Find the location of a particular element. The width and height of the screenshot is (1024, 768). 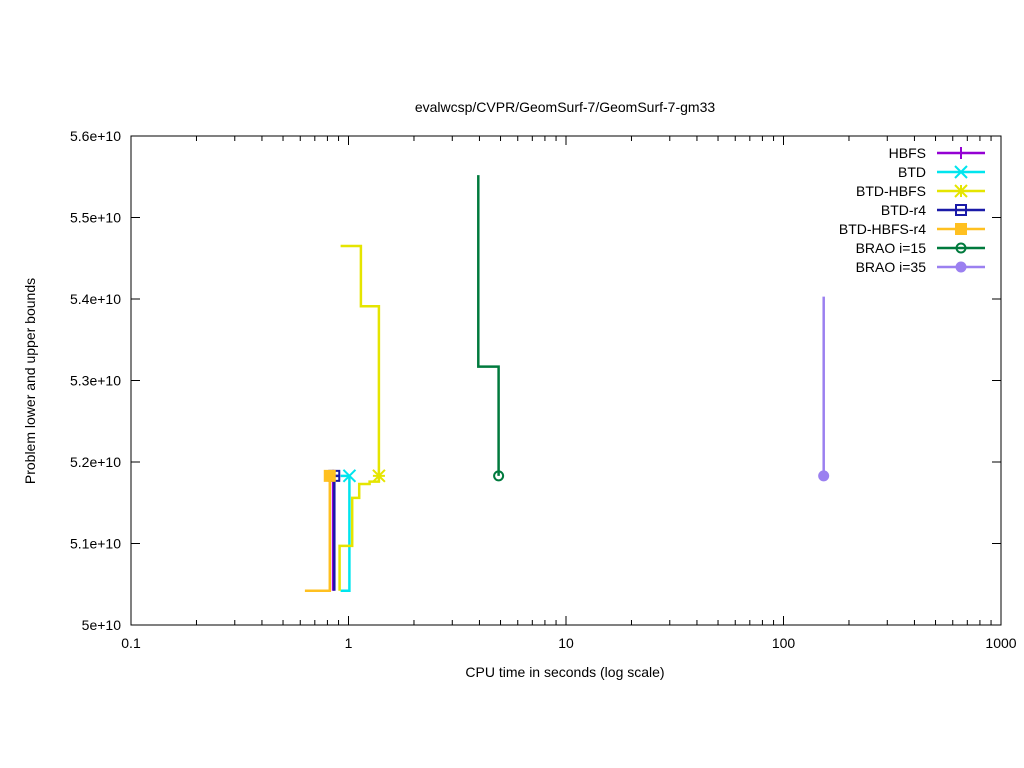

legend-entry-btd-hbfs: BTD-HBFS is located at coordinates (920, 191).